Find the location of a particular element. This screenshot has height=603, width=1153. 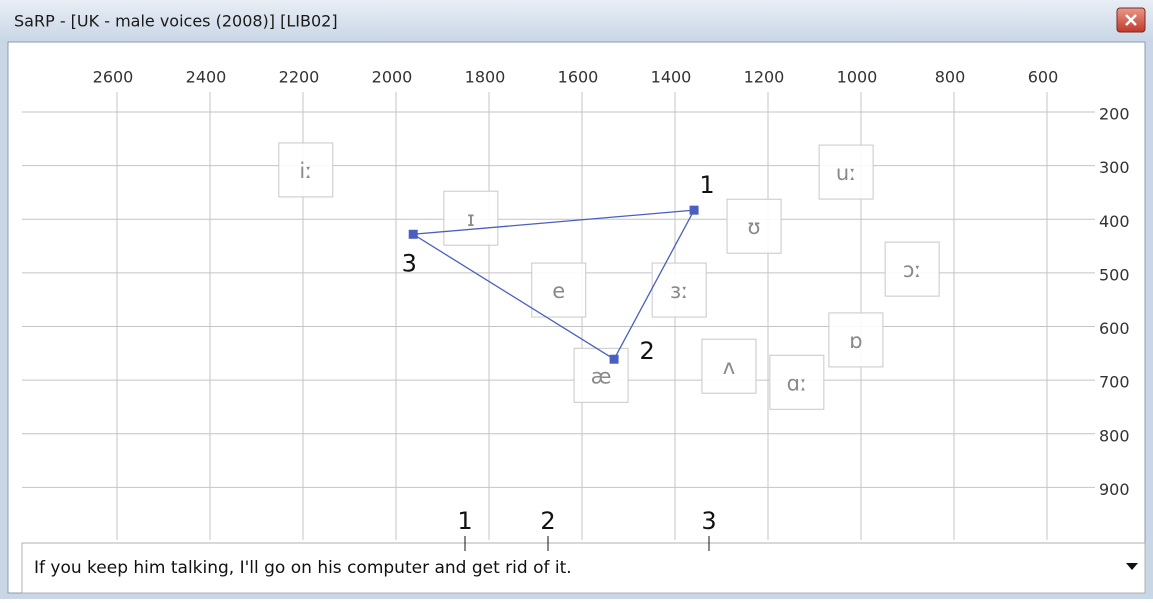

title-bar is located at coordinates (576, 21).